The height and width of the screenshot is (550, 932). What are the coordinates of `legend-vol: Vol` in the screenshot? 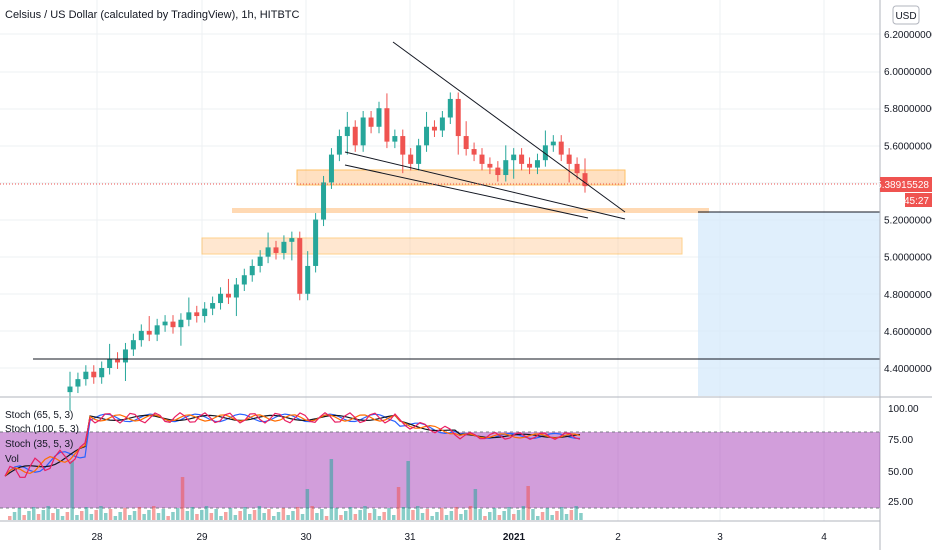 It's located at (12, 459).